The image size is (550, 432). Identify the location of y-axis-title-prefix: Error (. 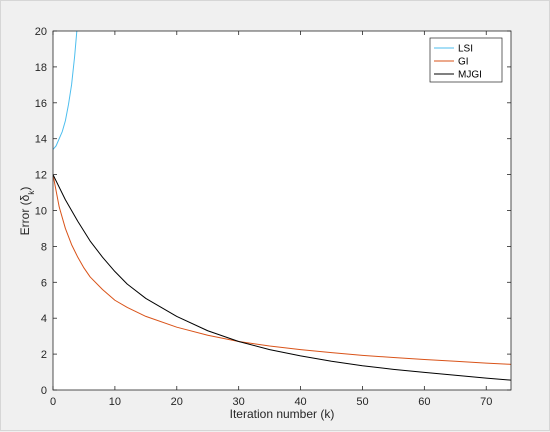
(25, 218).